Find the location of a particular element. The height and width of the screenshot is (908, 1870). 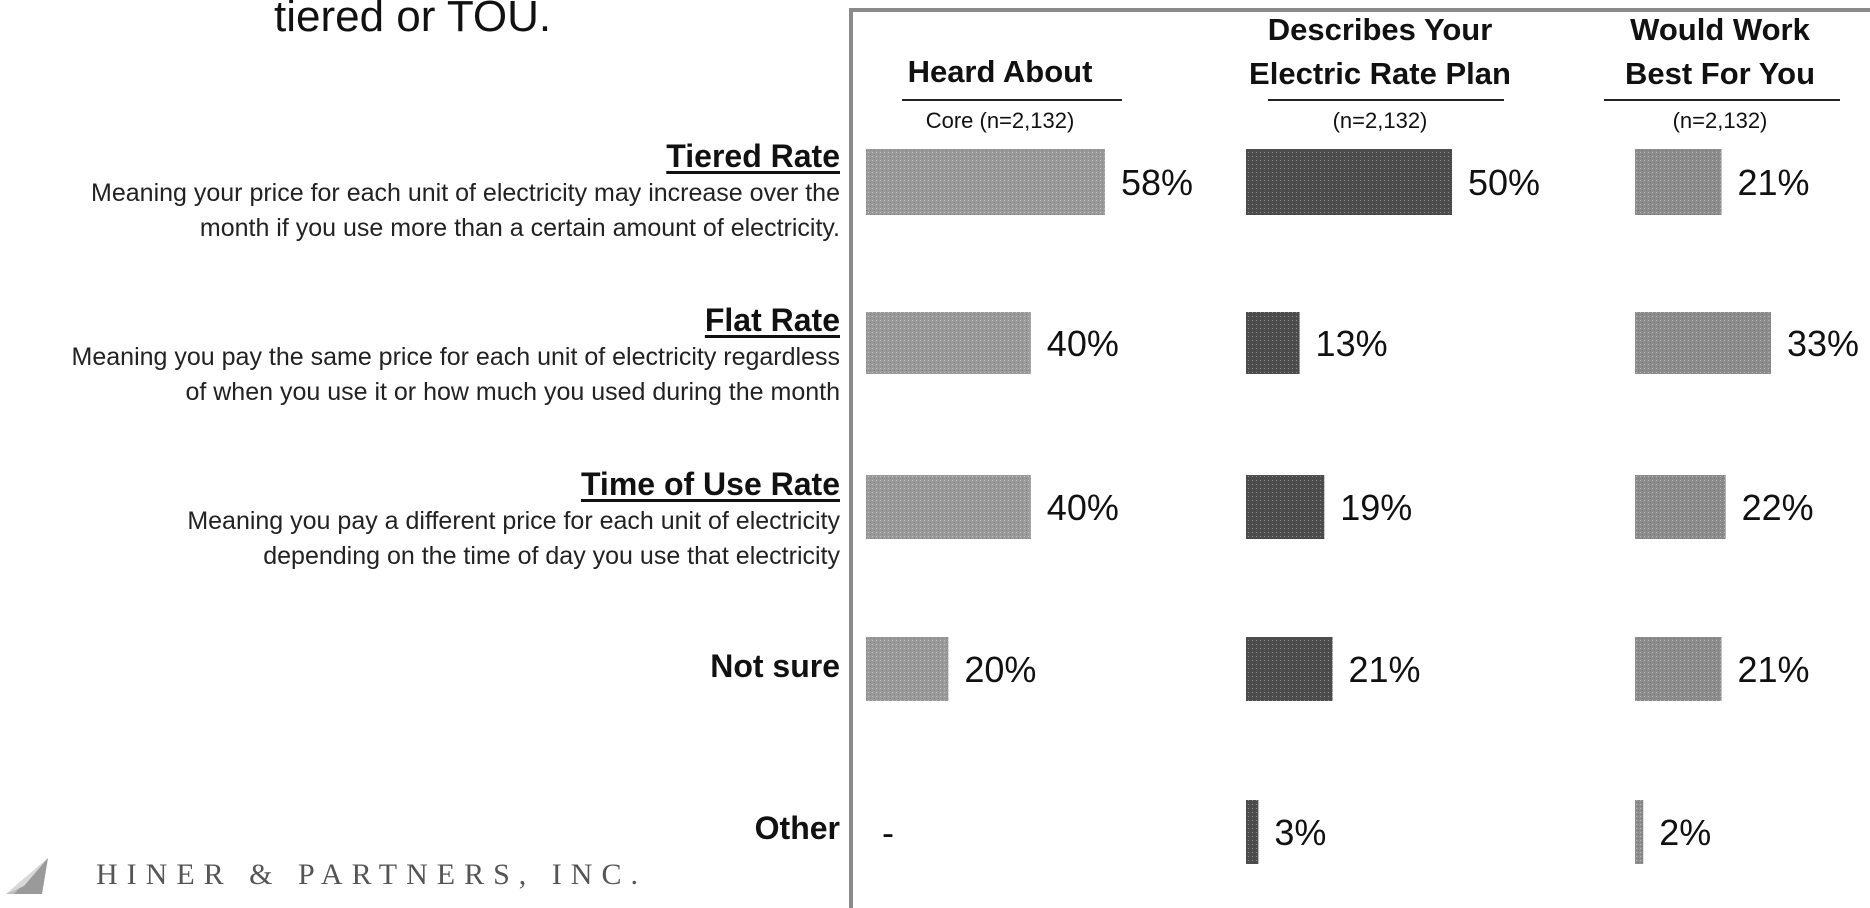

column-header-line: Describes Your is located at coordinates (1380, 29).